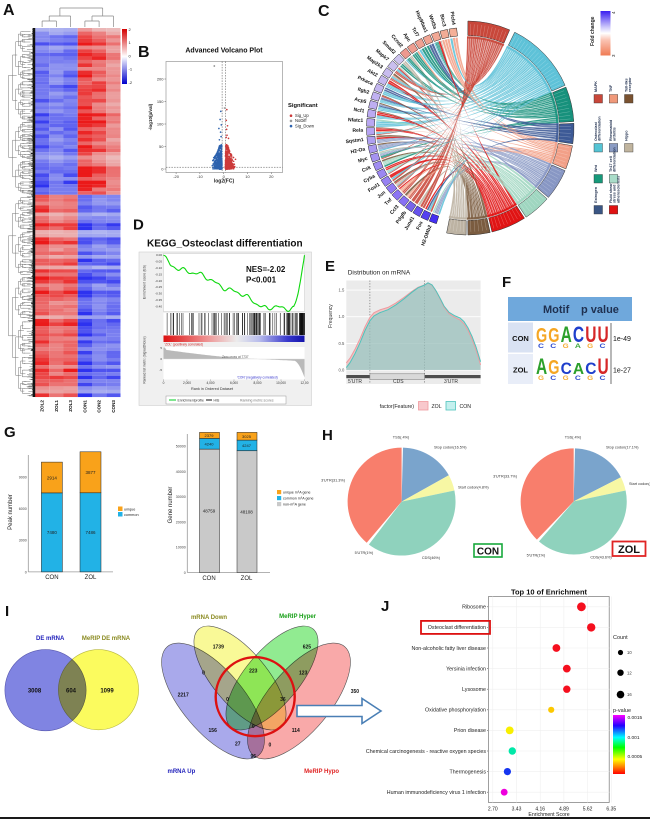 This screenshot has height=822, width=650. What do you see at coordinates (235, 357) in the screenshot?
I see `svg-text: Zero cross at 7737` at bounding box center [235, 357].